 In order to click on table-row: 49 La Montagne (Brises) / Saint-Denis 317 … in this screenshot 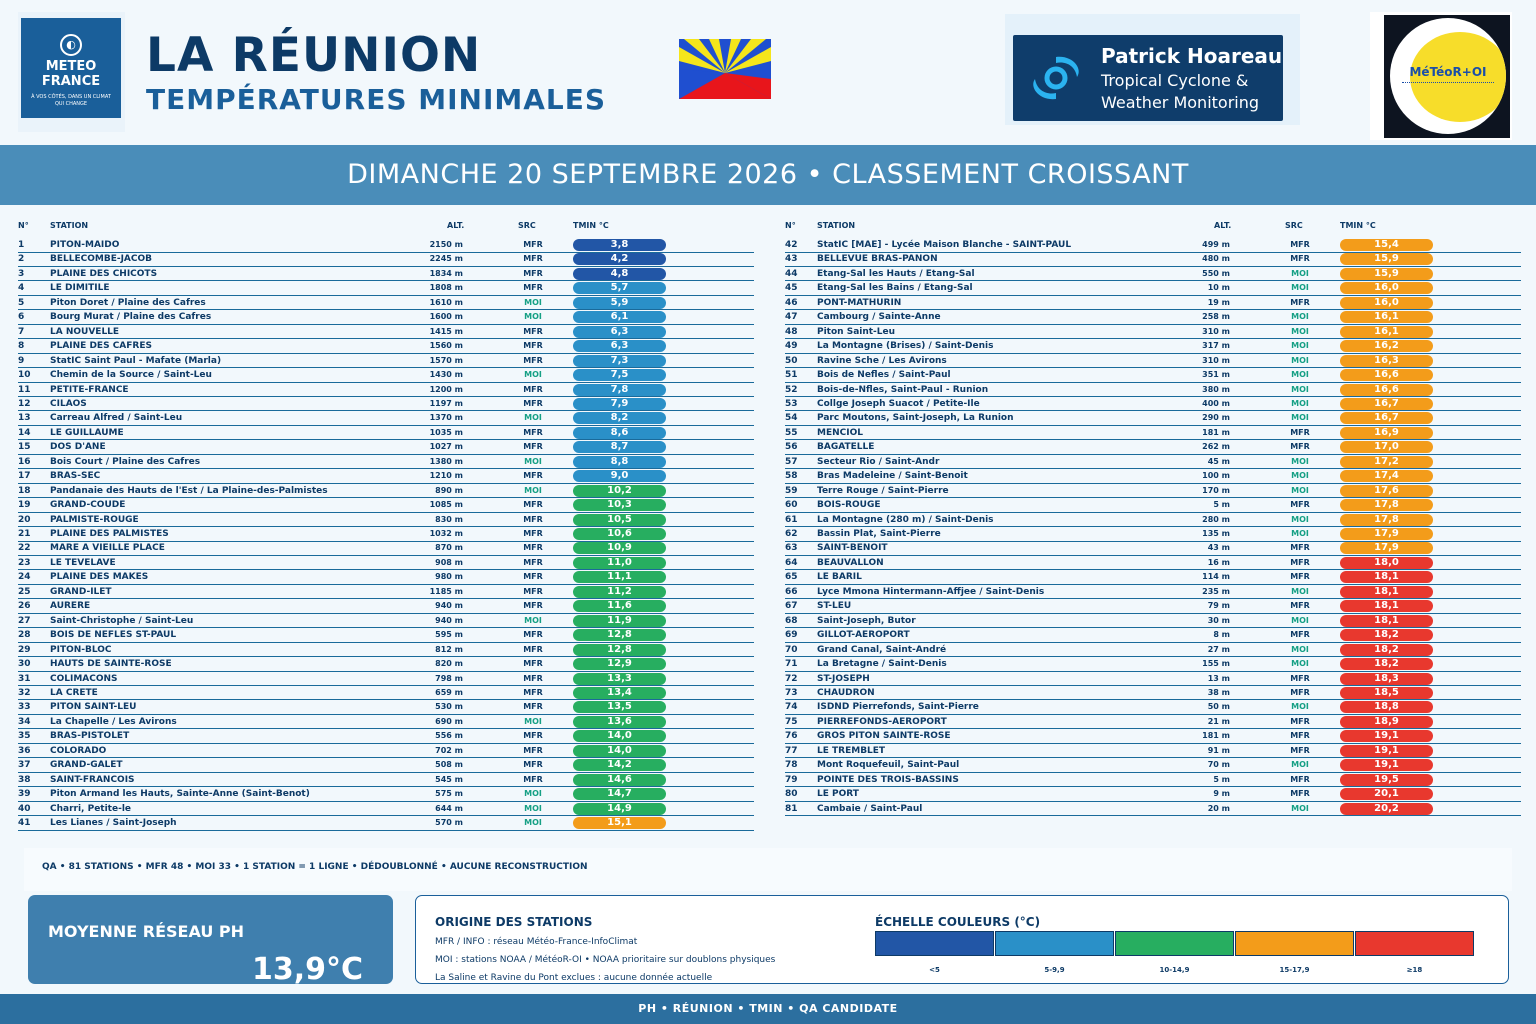, I will do `click(1153, 346)`.